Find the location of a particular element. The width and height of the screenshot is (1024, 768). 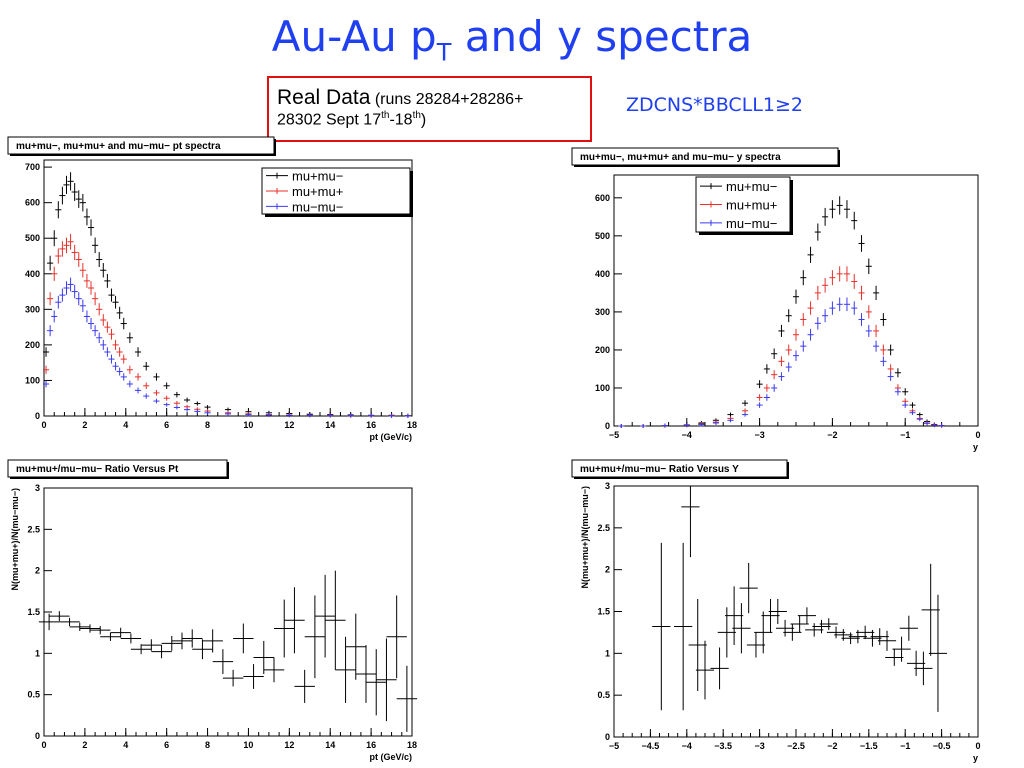

x-tick-label: 12 is located at coordinates (289, 745).